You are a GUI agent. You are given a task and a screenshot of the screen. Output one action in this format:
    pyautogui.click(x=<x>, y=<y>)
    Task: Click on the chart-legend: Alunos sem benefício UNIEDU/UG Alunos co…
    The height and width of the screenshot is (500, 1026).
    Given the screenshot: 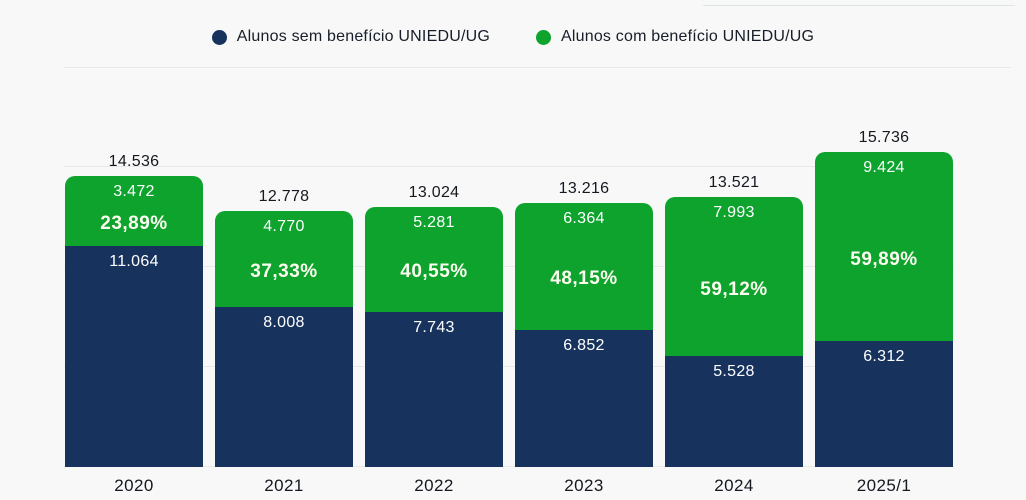 What is the action you would take?
    pyautogui.click(x=513, y=37)
    